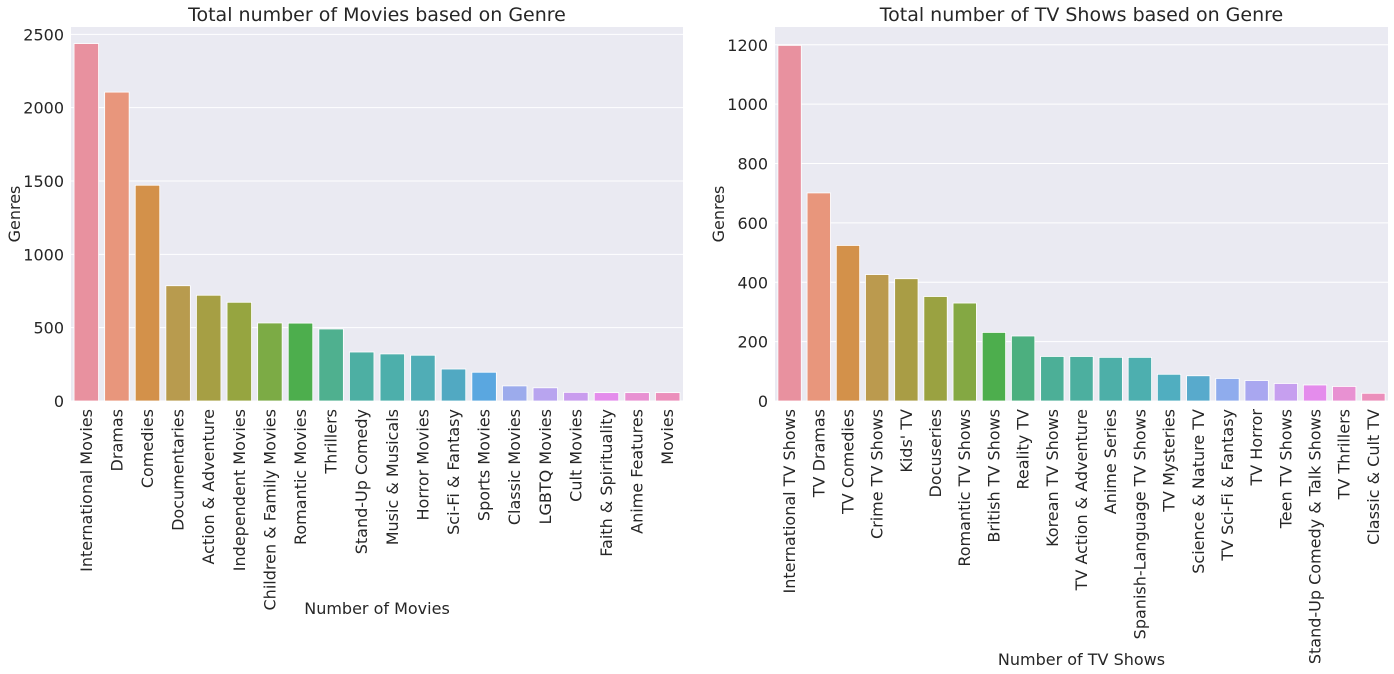 This screenshot has height=674, width=1394. Describe the element at coordinates (422, 464) in the screenshot. I see `movies-xtick-label: Horror Movies` at that location.